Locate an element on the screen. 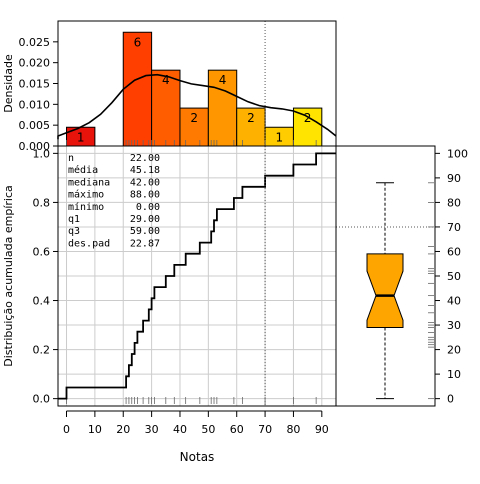 The width and height of the screenshot is (480, 484). x-tick-label: 20 is located at coordinates (123, 429).